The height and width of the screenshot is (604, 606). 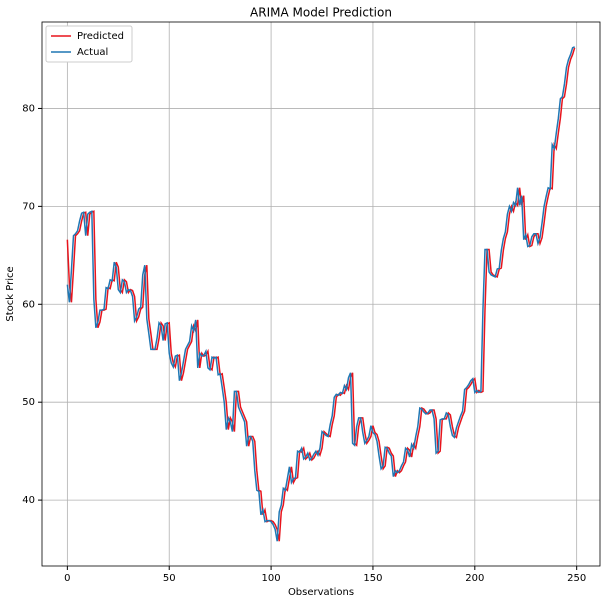 I want to click on x-tick-label: 150, so click(x=372, y=578).